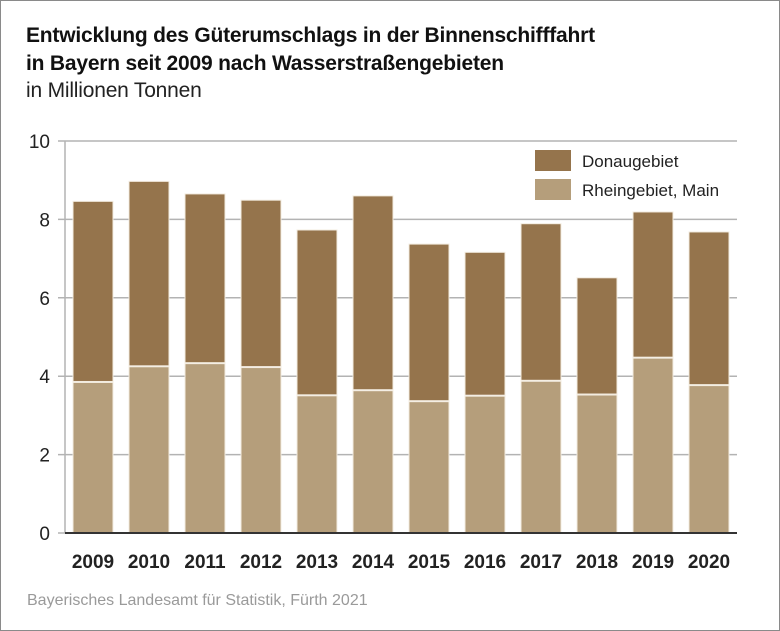  Describe the element at coordinates (429, 562) in the screenshot. I see `x-tick-label: 2015` at that location.